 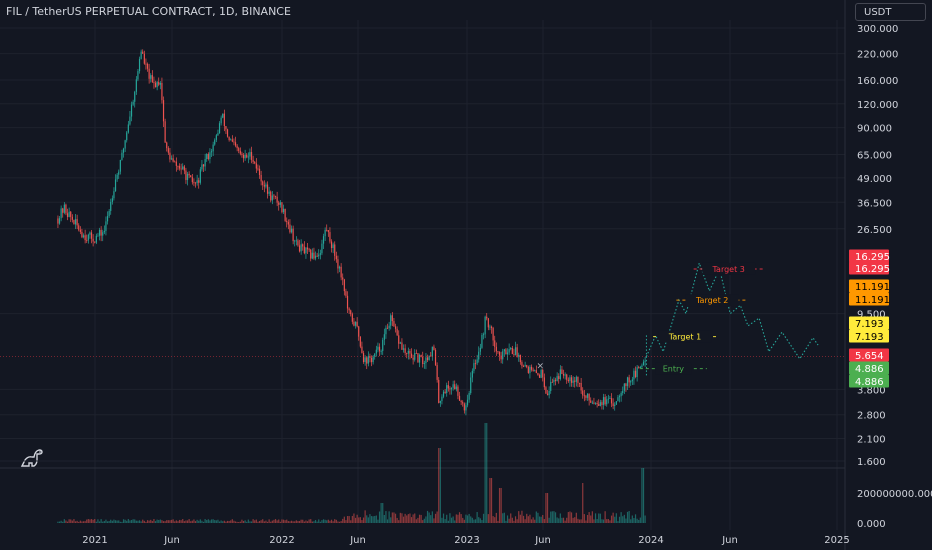 I want to click on time-tick-label: Jun, so click(x=357, y=540).